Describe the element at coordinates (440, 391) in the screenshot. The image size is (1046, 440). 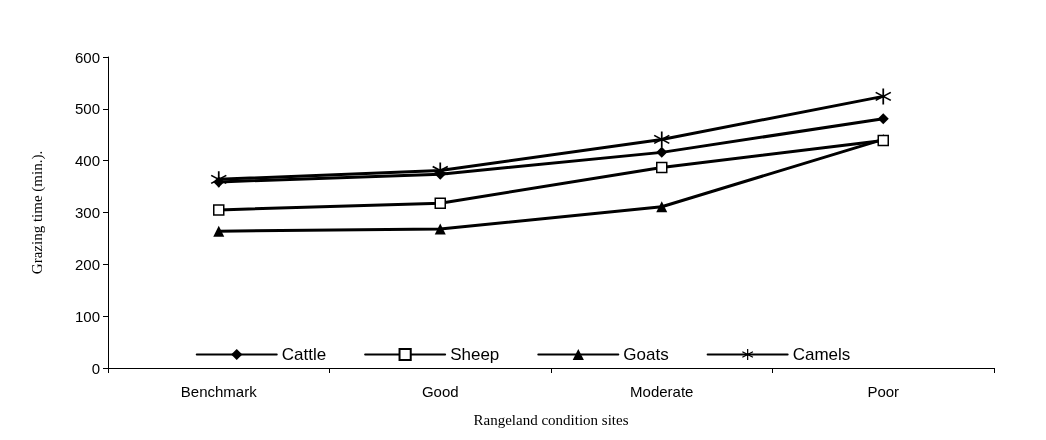
I see `x-tick-label: Good` at that location.